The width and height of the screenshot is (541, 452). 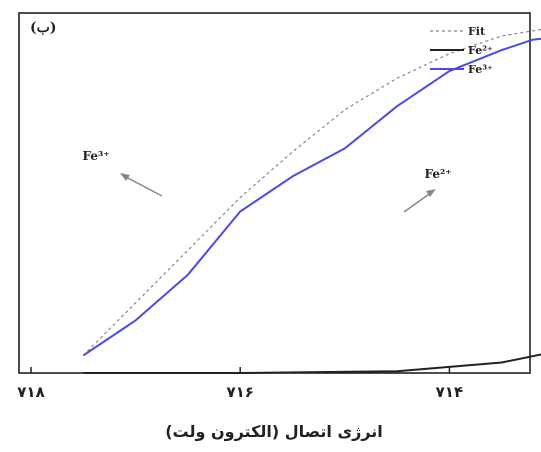 I want to click on x-tick-label: ۷۱۶, so click(x=239, y=392).